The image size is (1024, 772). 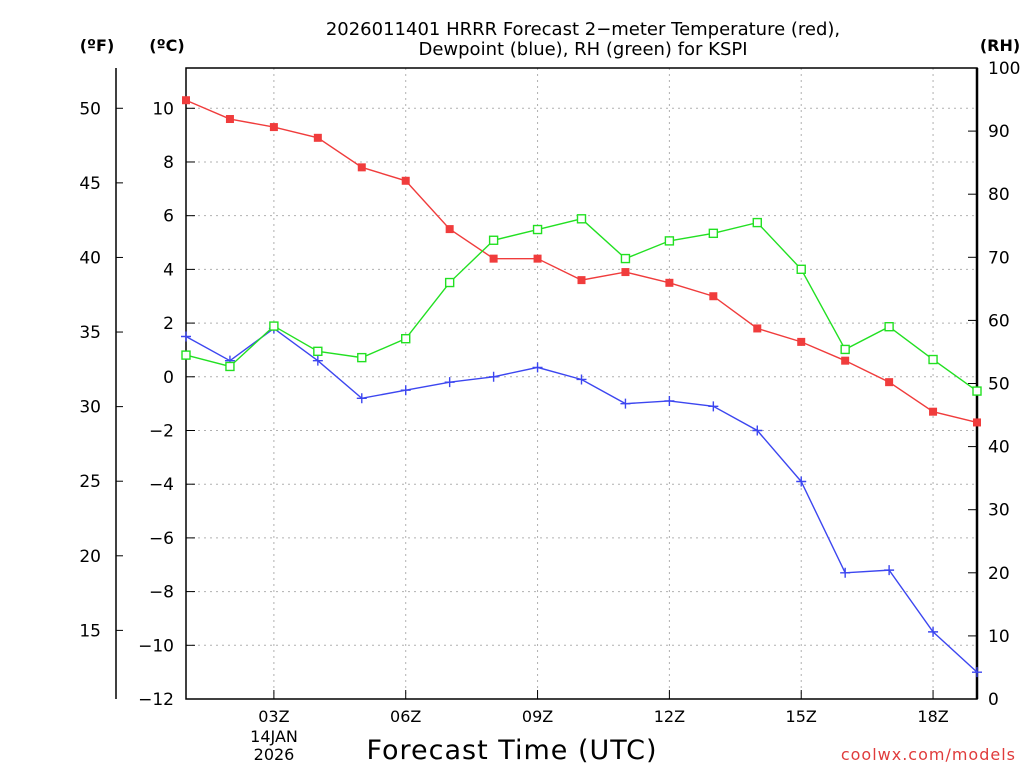 I want to click on chart-title-line-2: Dewpoint (blue), RH (green) for KSPI, so click(x=582, y=49).